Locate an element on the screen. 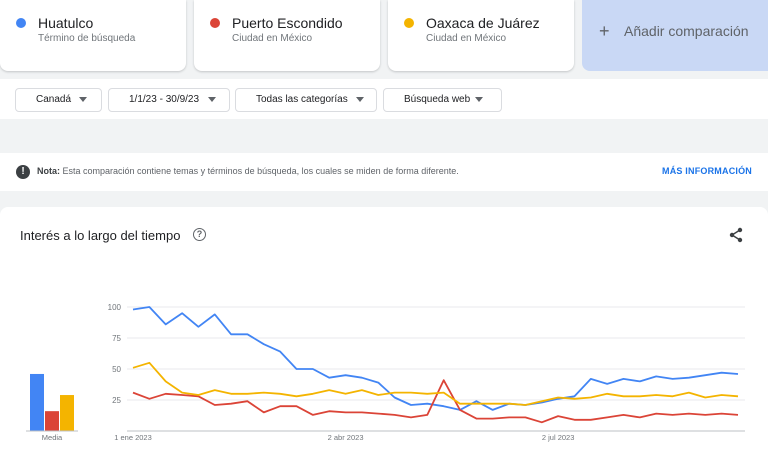  y-tick-label: 100 is located at coordinates (115, 307).